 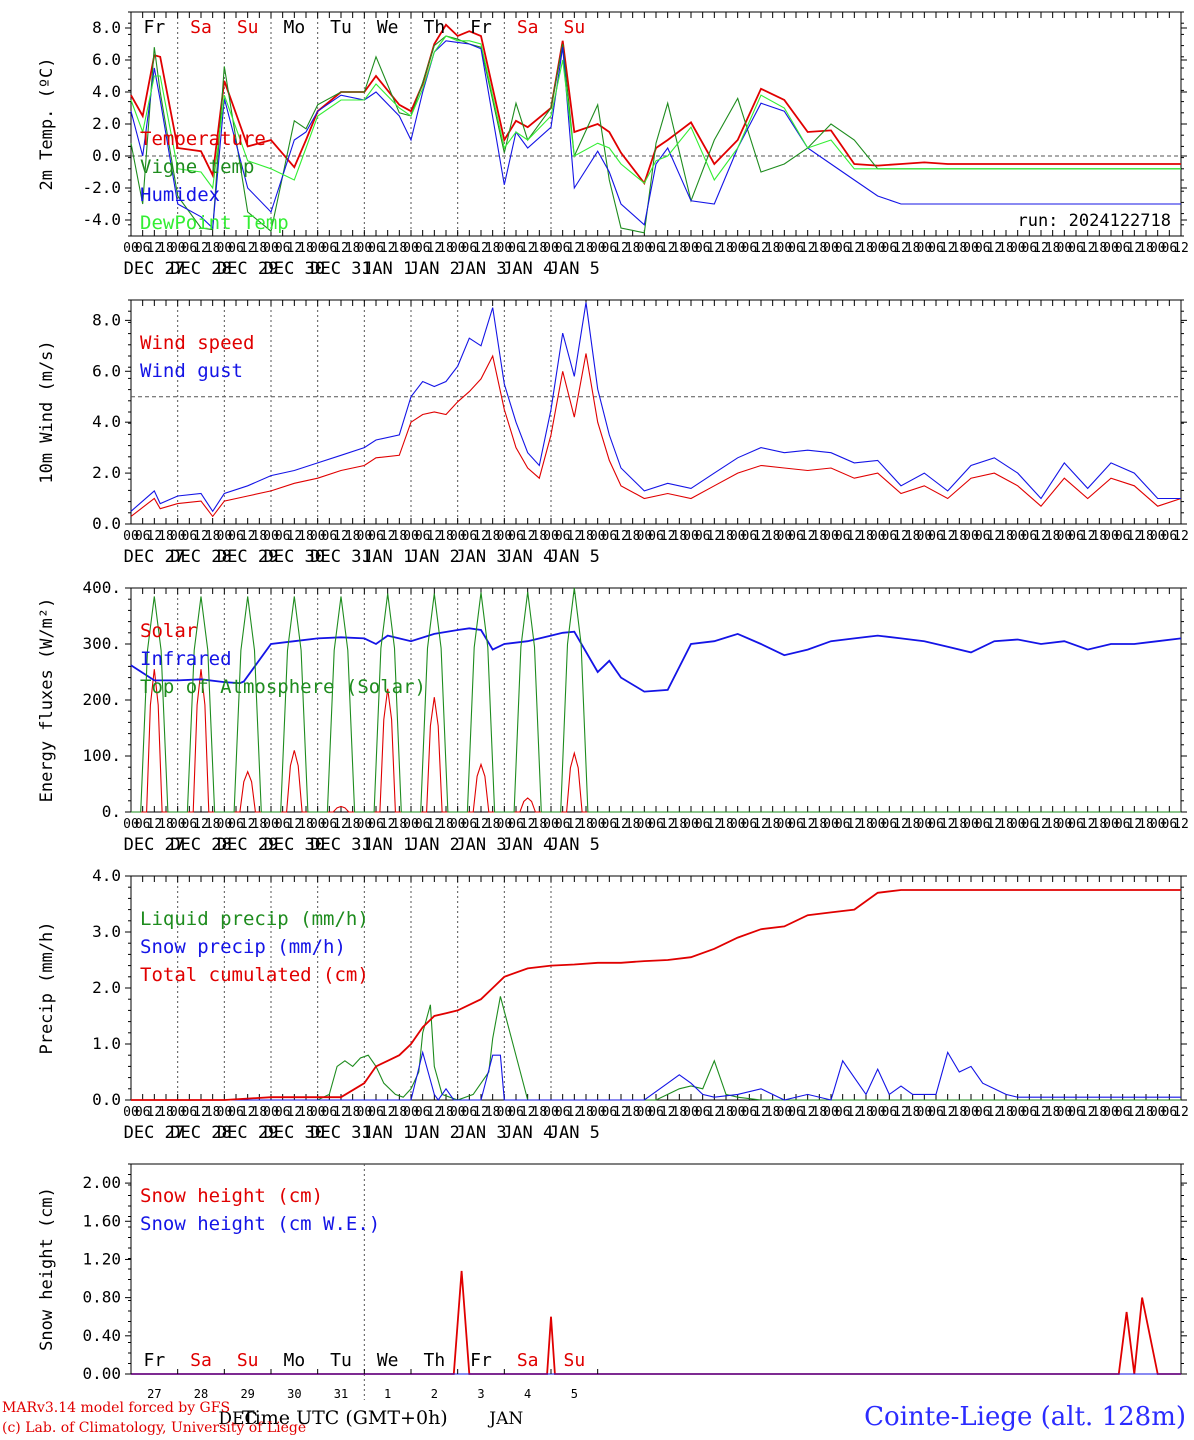 I want to click on day-name: Fr, so click(x=481, y=1360).